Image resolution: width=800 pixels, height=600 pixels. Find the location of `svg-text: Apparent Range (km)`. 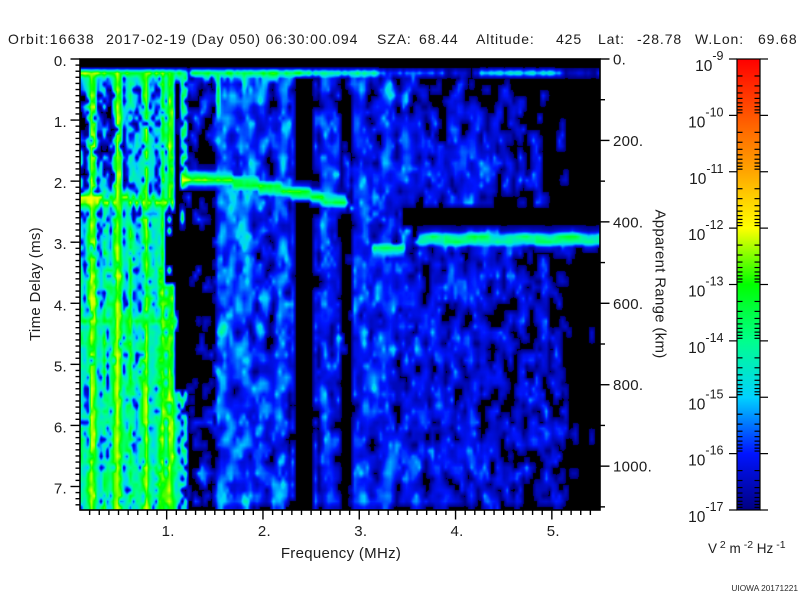

svg-text: Apparent Range (km) is located at coordinates (660, 283).